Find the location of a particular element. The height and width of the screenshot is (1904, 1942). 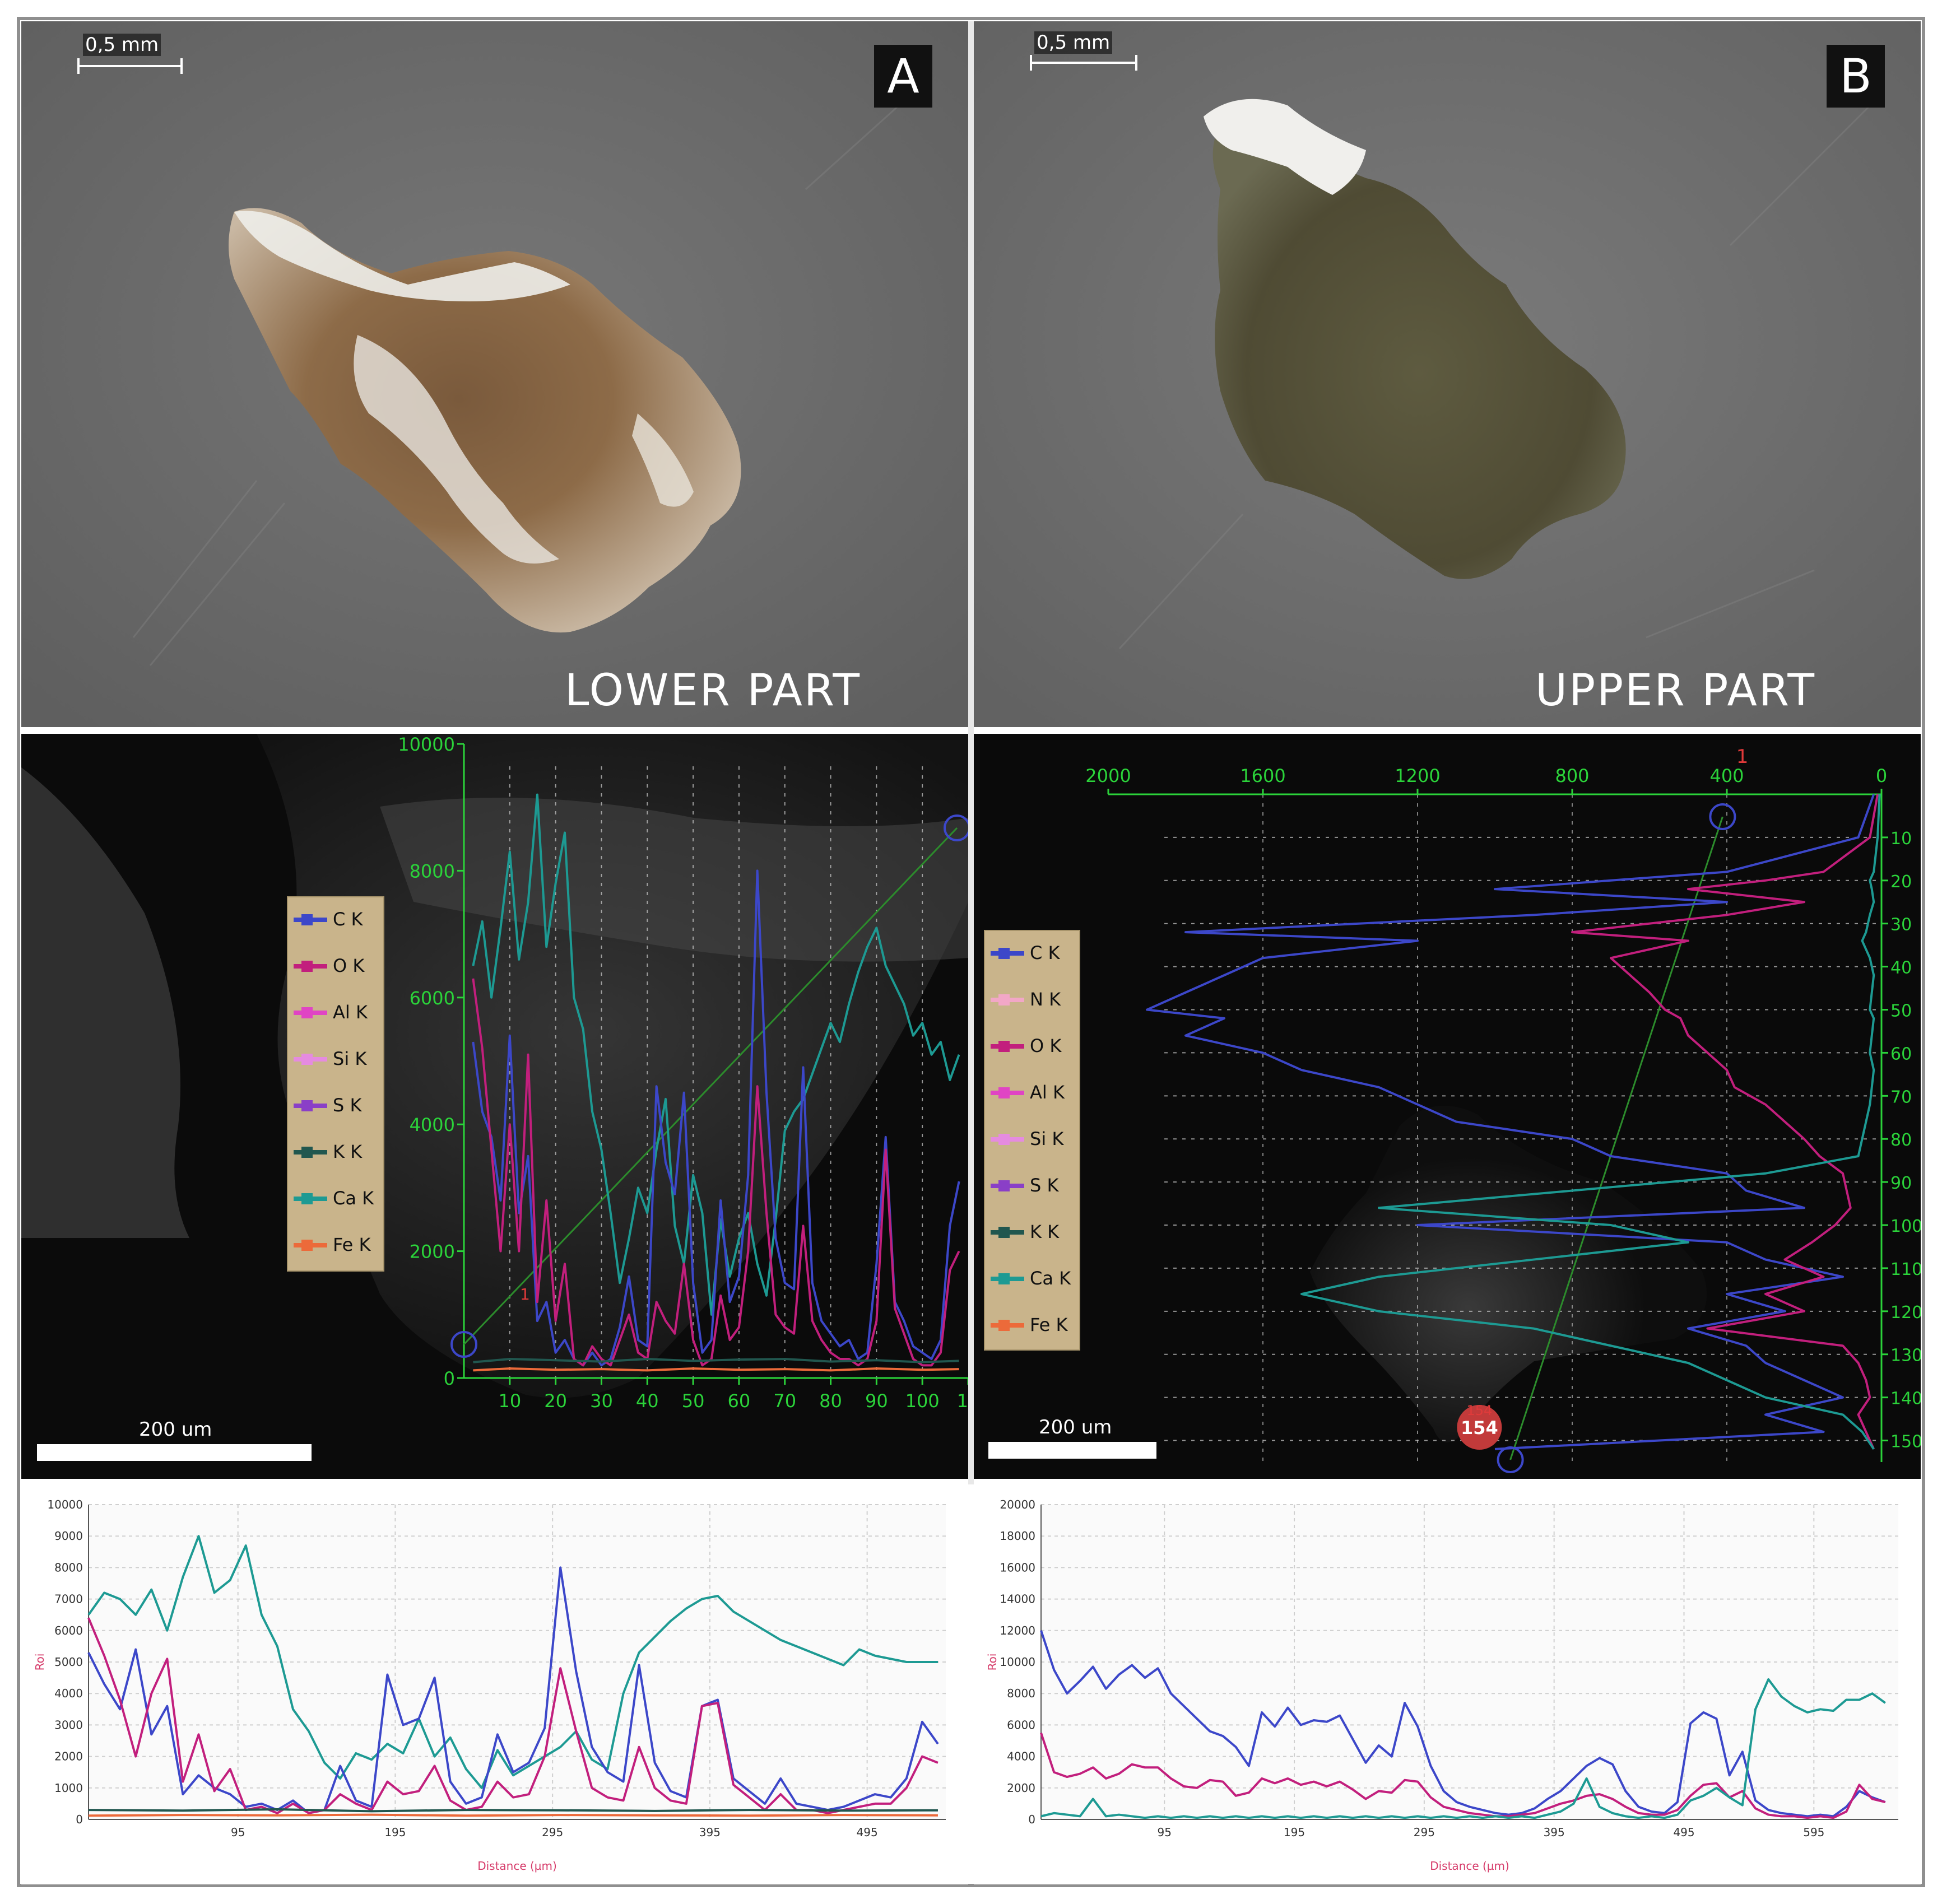

sem-scale-label: 200 um is located at coordinates (175, 1430).